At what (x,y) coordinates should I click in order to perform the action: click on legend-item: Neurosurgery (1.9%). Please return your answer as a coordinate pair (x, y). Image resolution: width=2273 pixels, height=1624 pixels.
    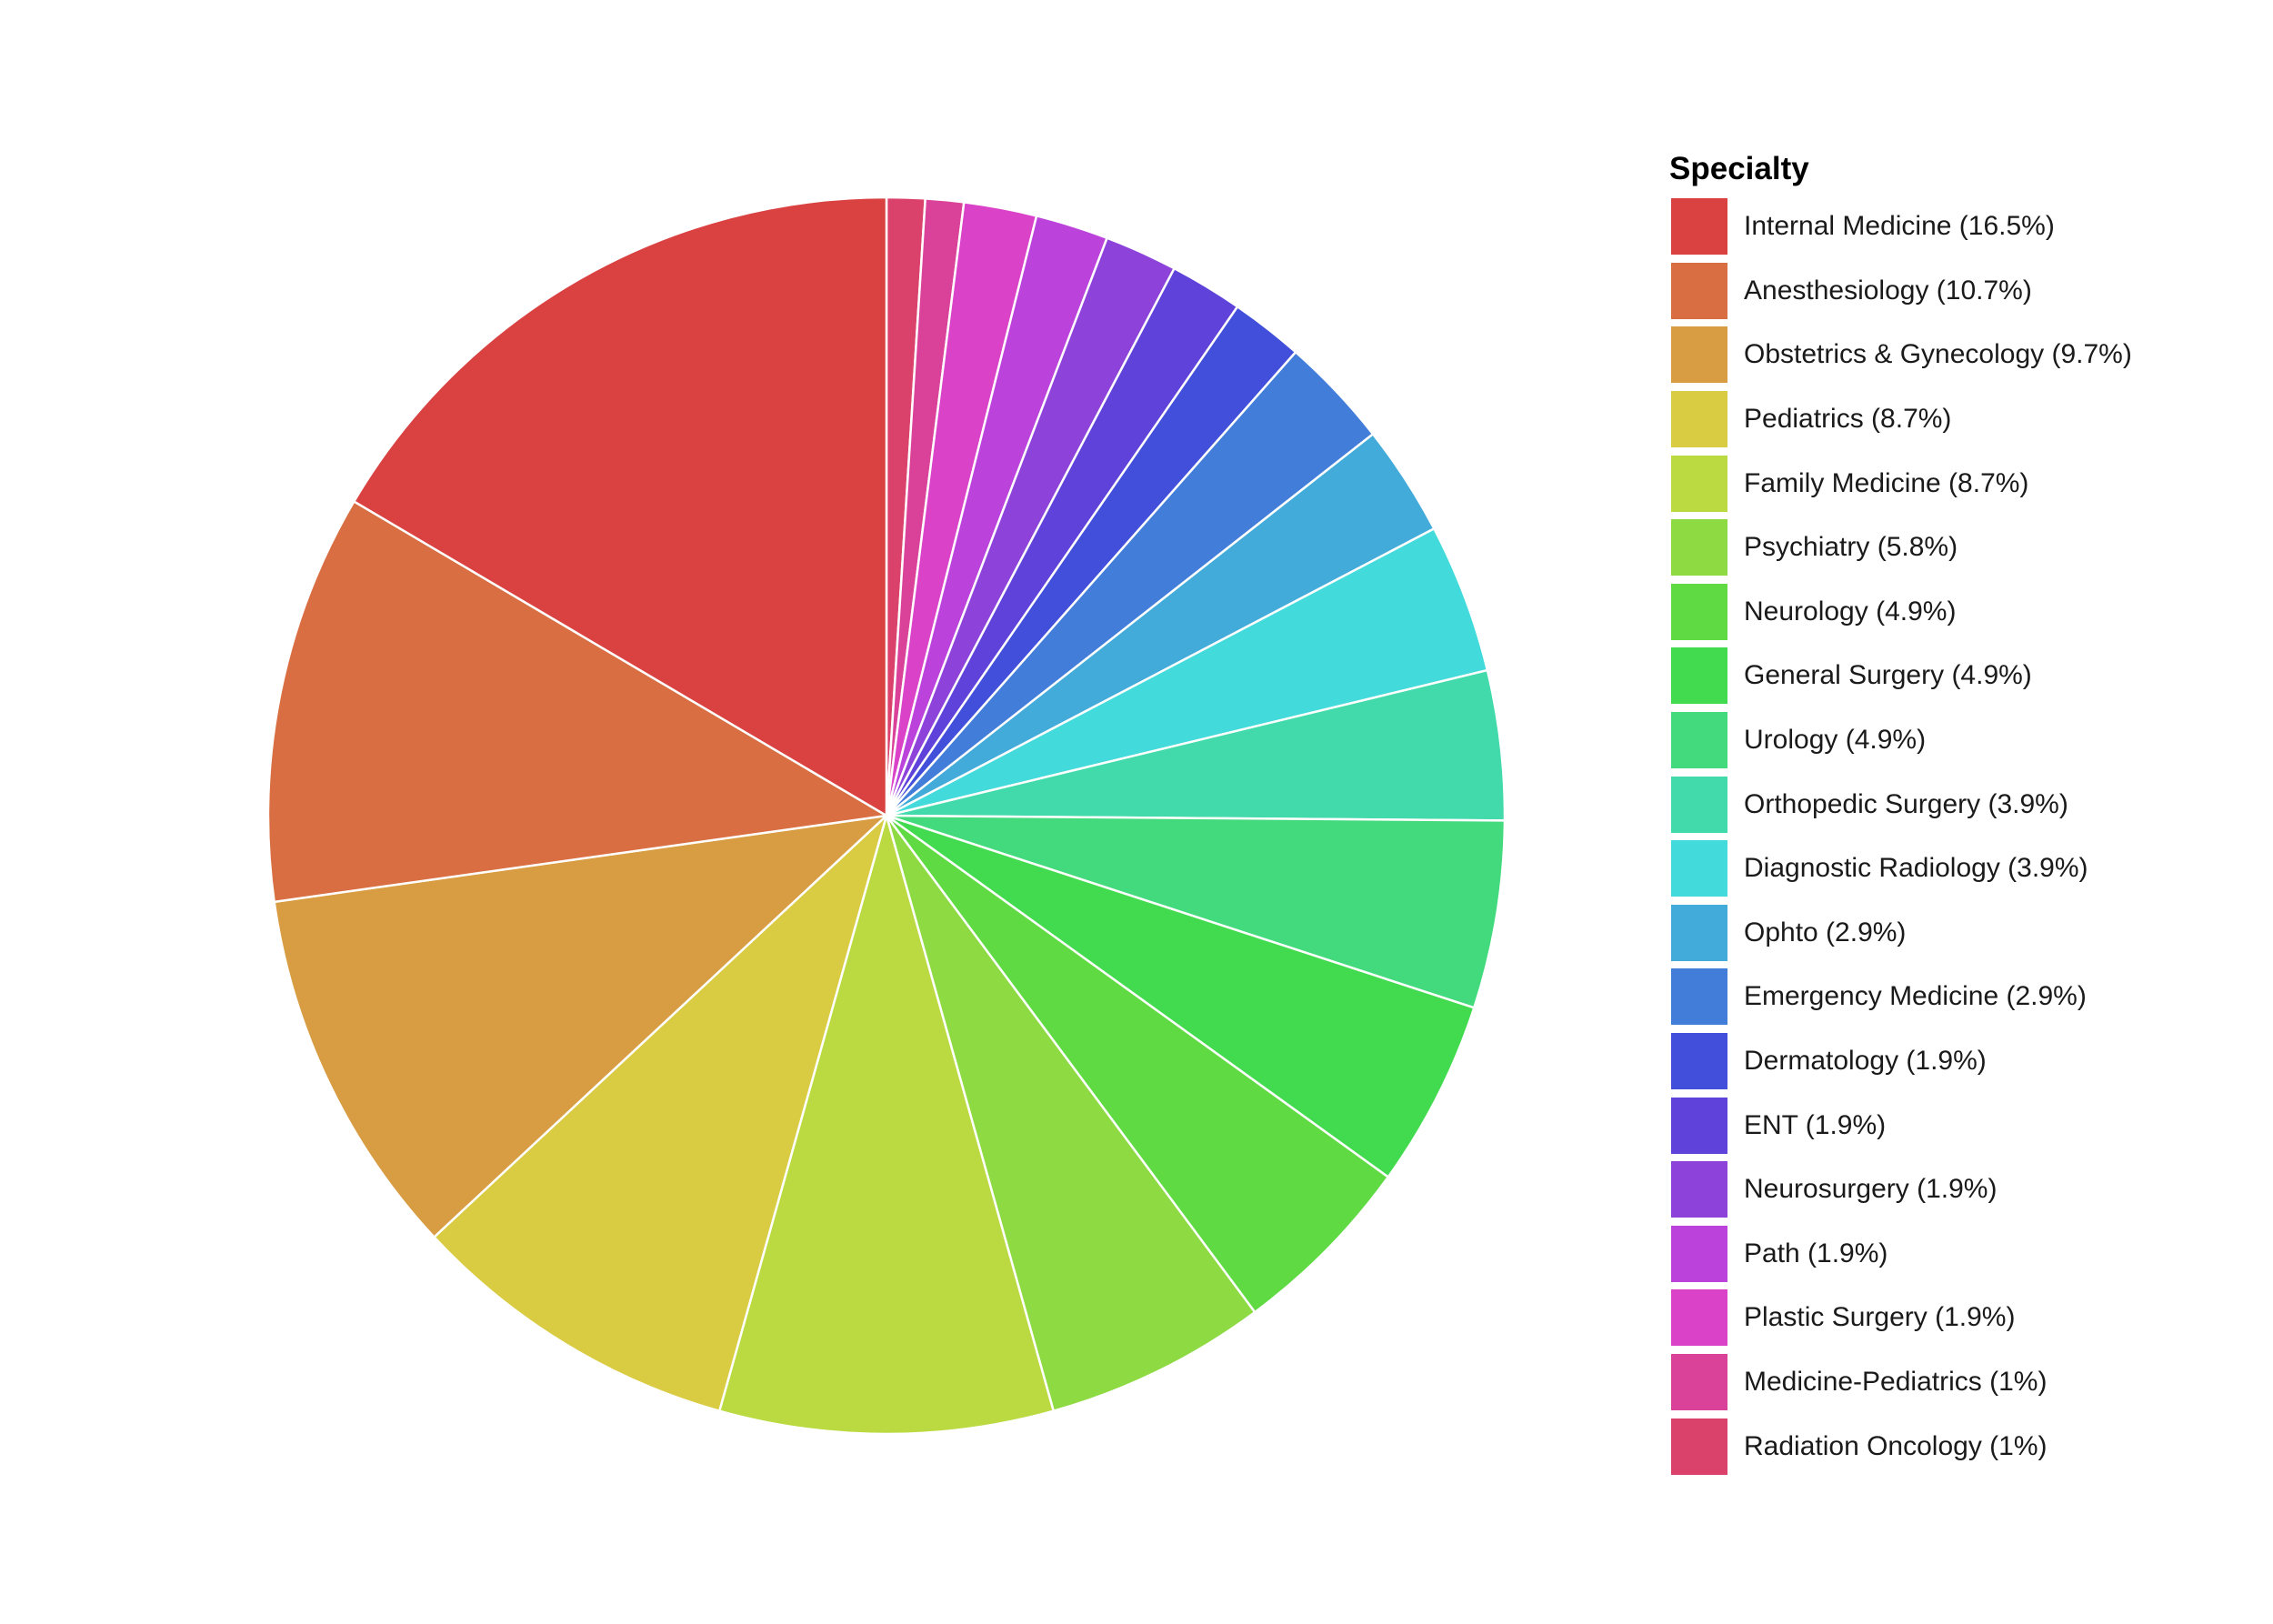
    Looking at the image, I should click on (1960, 1190).